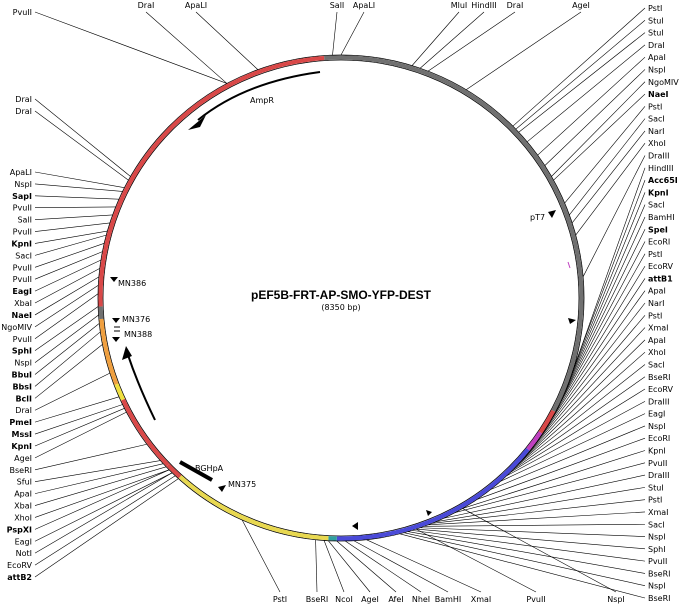 This screenshot has width=686, height=604. What do you see at coordinates (658, 94) in the screenshot?
I see `site-label-right: NaeI` at bounding box center [658, 94].